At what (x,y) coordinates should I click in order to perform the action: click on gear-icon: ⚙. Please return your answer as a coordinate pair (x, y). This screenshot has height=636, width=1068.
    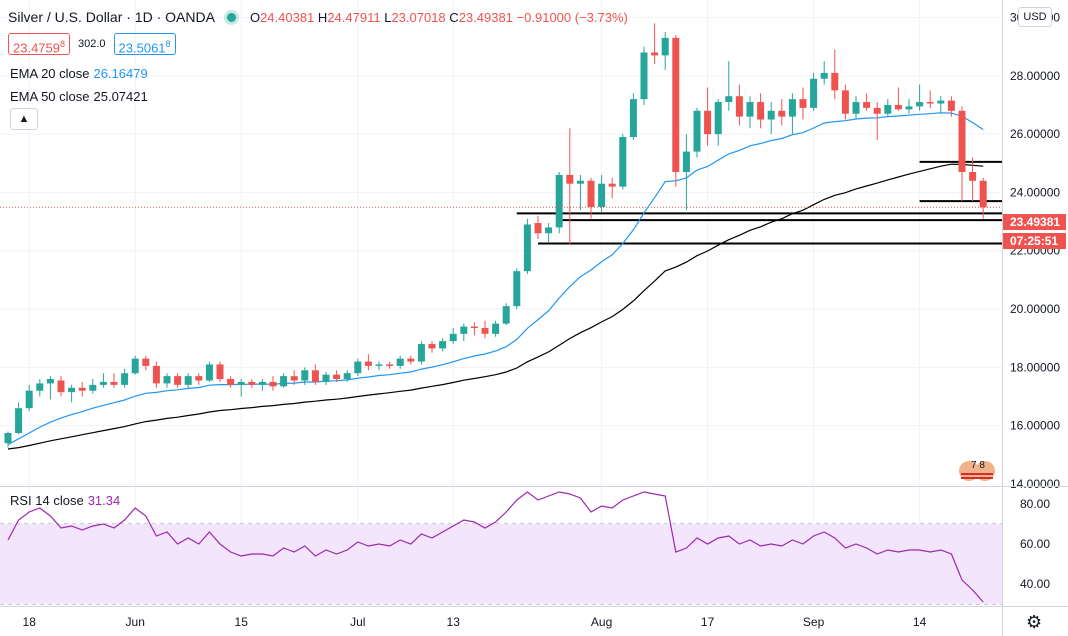
    Looking at the image, I should click on (1034, 622).